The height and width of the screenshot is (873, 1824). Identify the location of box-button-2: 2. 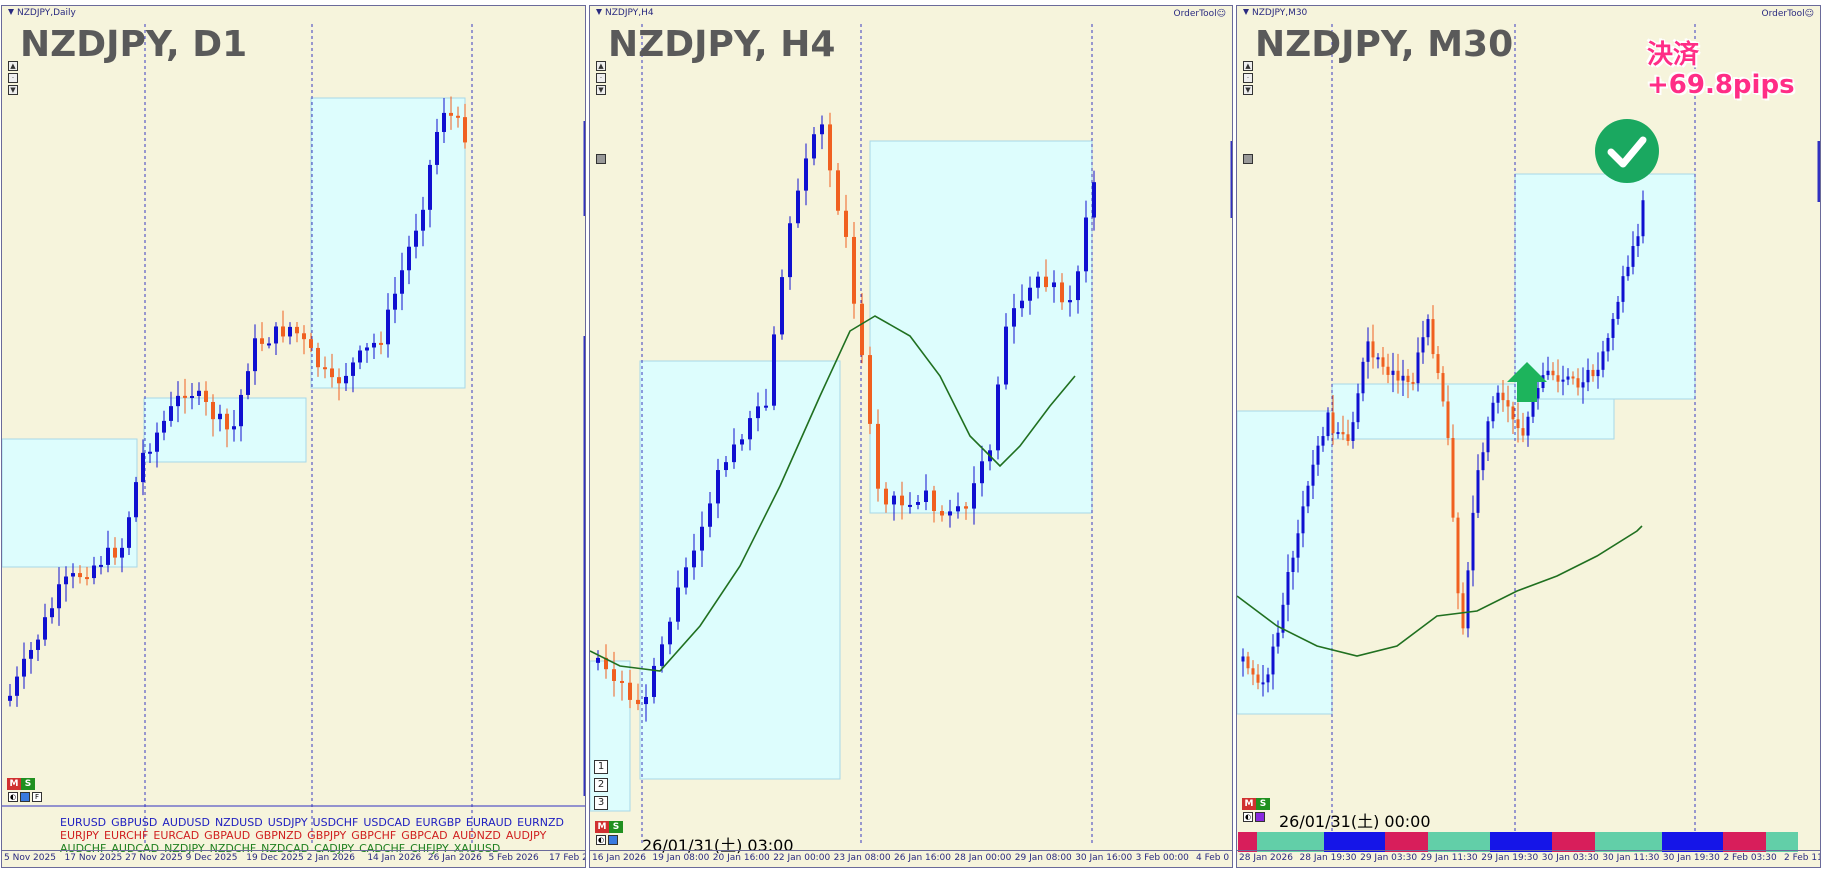
(601, 785).